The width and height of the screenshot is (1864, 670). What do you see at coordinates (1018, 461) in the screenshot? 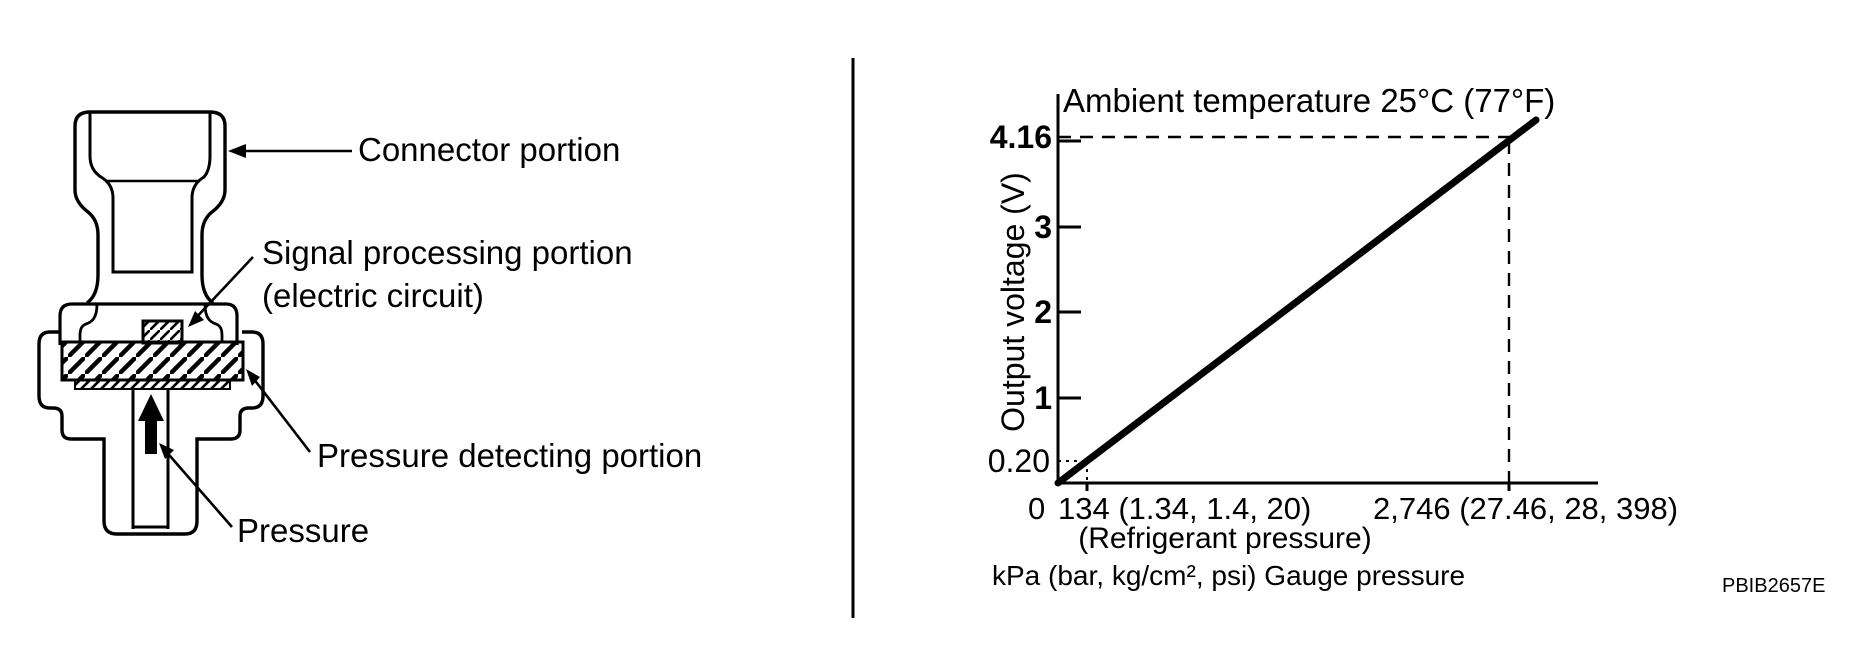
I see `ytick-0-20: 0.20` at bounding box center [1018, 461].